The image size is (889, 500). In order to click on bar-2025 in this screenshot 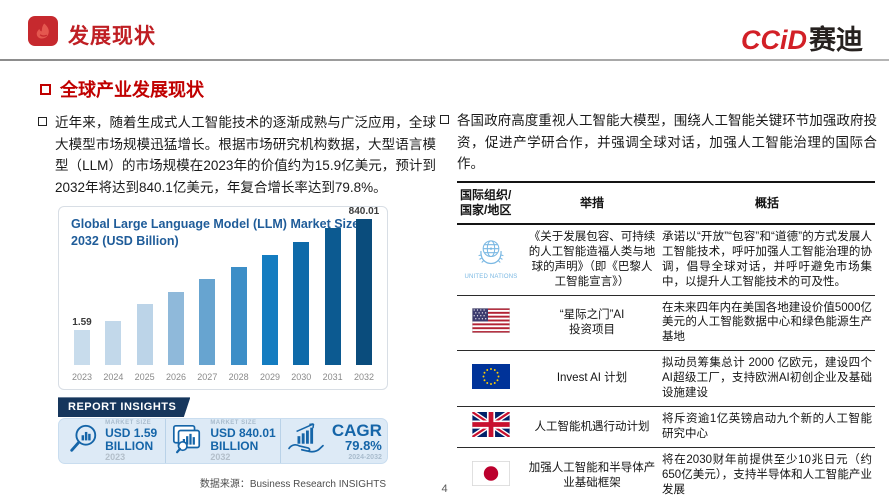, I will do `click(145, 335)`.